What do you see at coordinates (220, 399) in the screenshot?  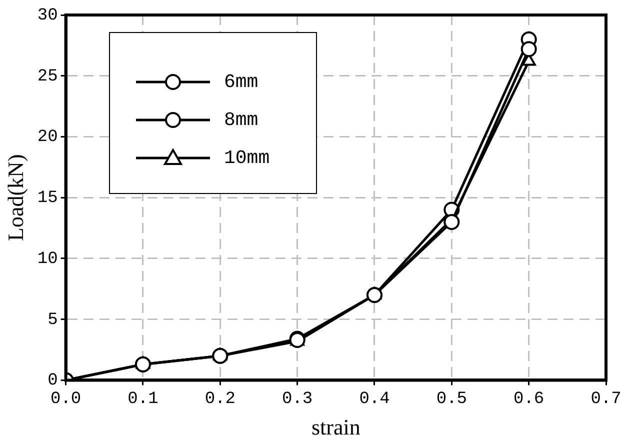 I see `x-tick-label: 0.2` at bounding box center [220, 399].